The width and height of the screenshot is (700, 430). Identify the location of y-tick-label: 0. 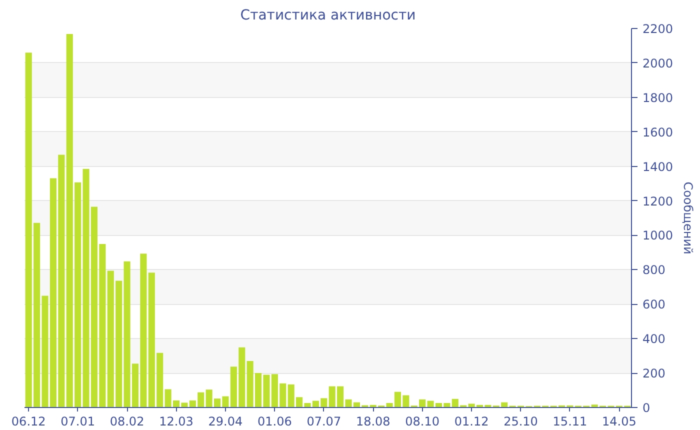
(646, 408).